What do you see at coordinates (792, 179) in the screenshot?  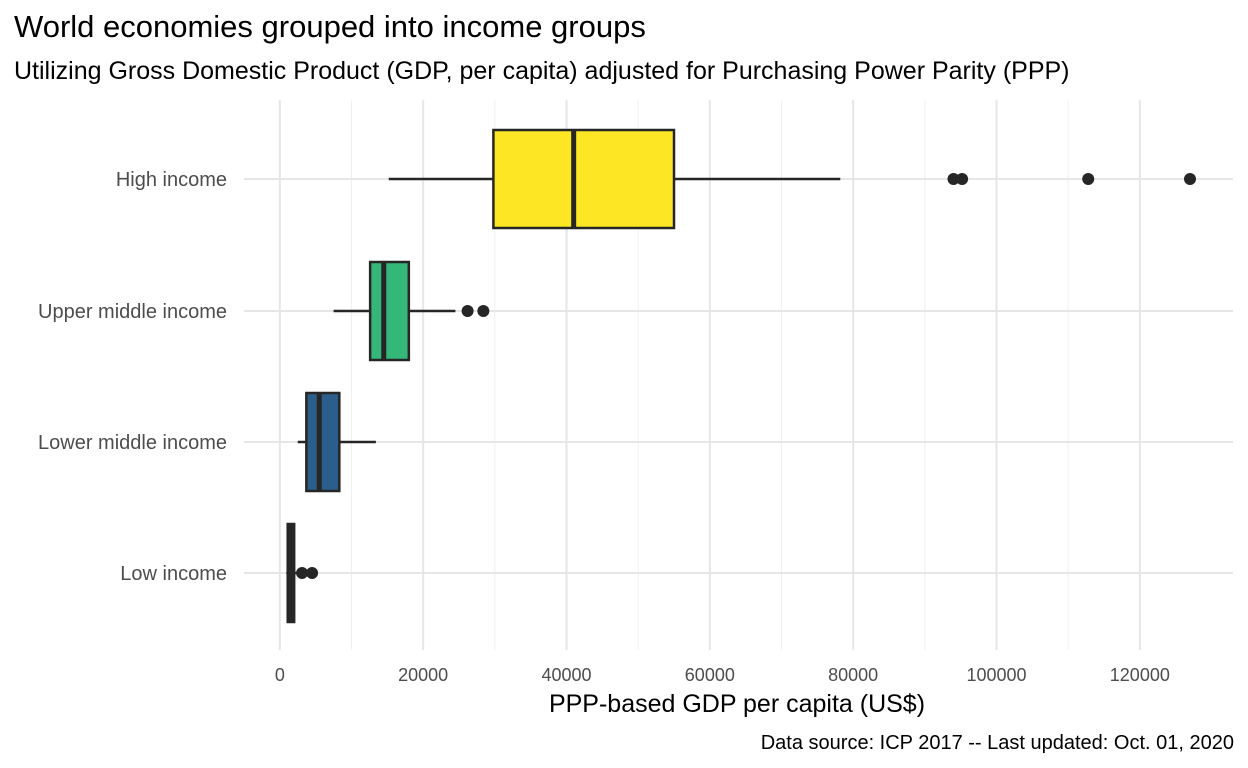 I see `box-high-income` at bounding box center [792, 179].